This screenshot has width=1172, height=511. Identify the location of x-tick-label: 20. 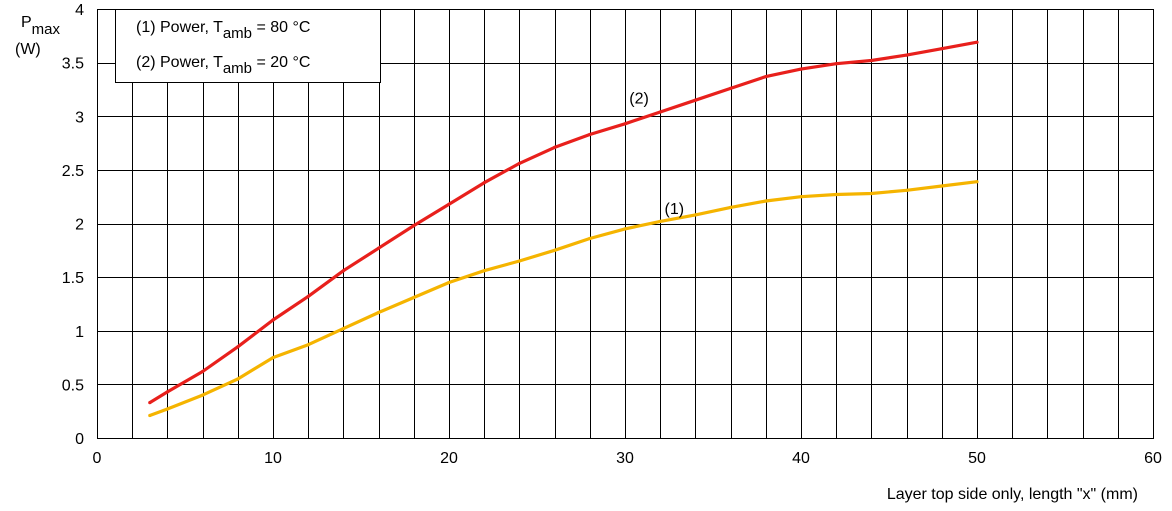
(449, 458).